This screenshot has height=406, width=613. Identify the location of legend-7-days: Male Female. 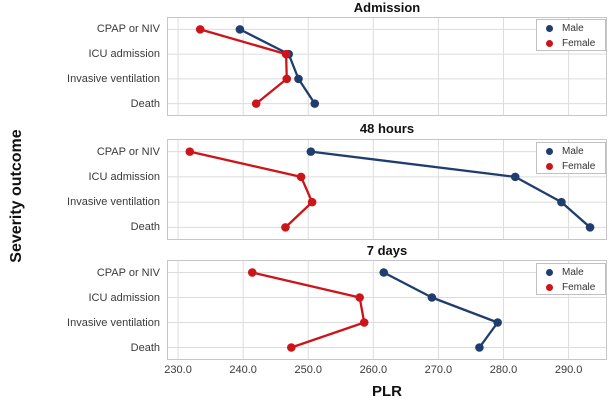
(571, 279).